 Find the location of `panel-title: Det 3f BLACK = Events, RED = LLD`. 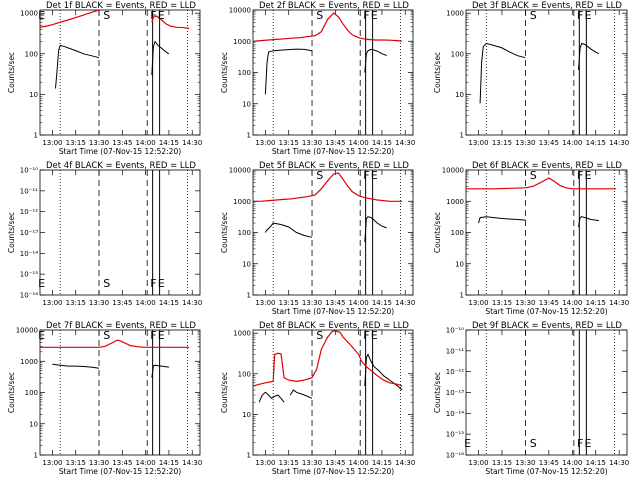

panel-title: Det 3f BLACK = Events, RED = LLD is located at coordinates (547, 6).